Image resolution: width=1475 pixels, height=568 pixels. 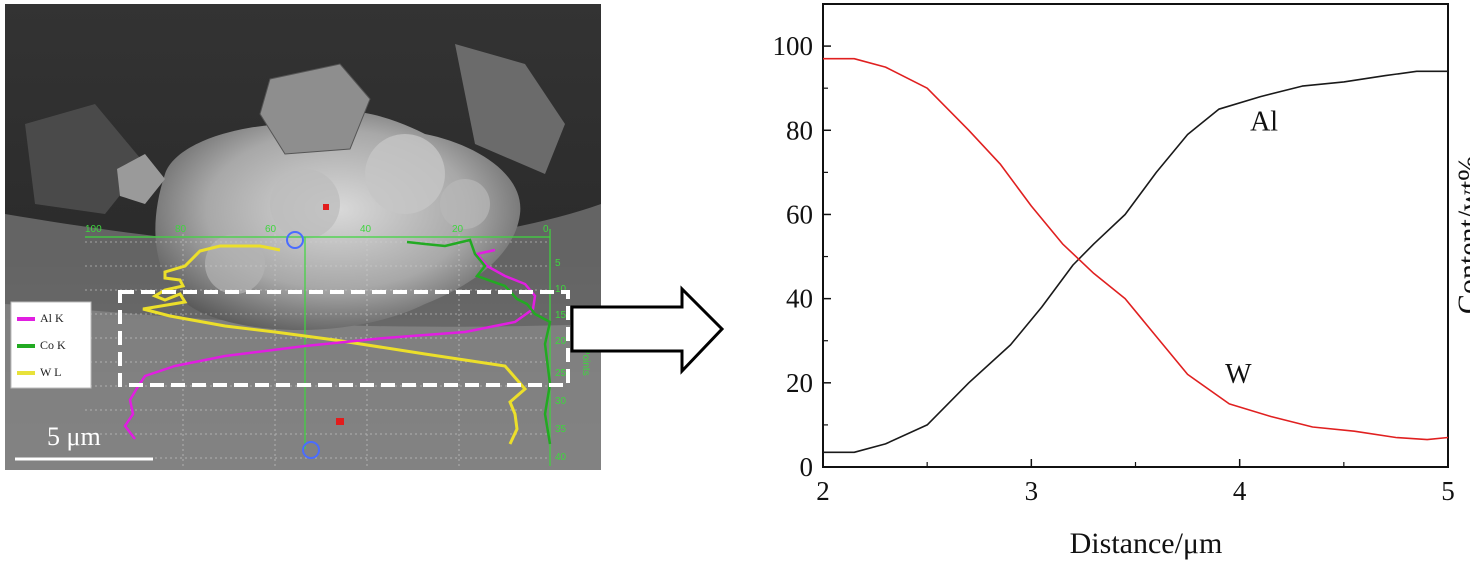 What do you see at coordinates (561, 315) in the screenshot?
I see `right-axis-tick: 15` at bounding box center [561, 315].